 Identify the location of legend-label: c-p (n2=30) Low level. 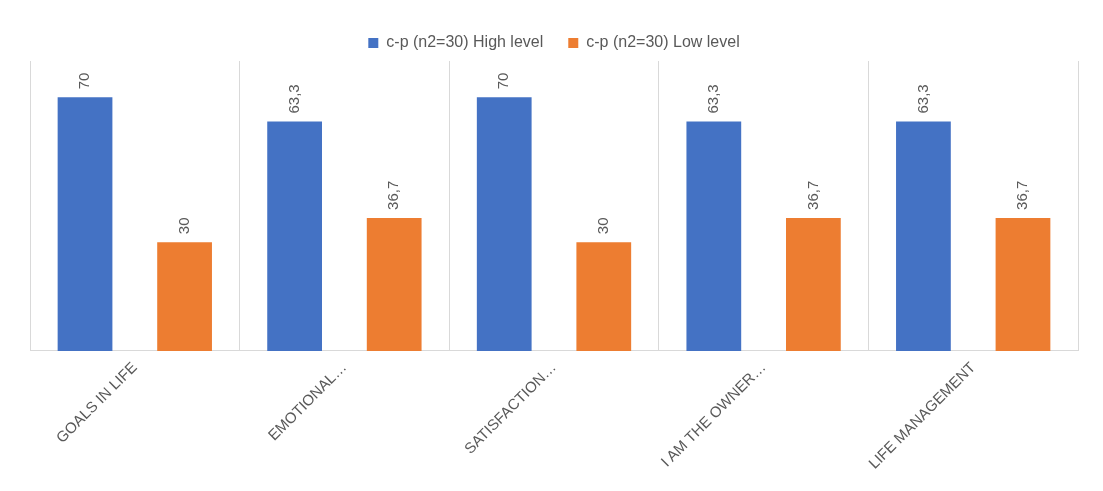
(663, 42).